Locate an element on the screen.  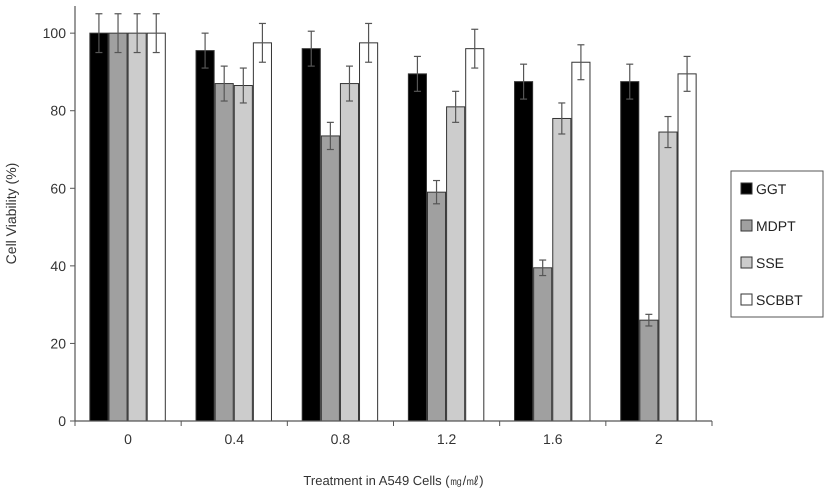
x-axis-title: Treatment in A549 Cells (㎎/㎖) is located at coordinates (393, 480).